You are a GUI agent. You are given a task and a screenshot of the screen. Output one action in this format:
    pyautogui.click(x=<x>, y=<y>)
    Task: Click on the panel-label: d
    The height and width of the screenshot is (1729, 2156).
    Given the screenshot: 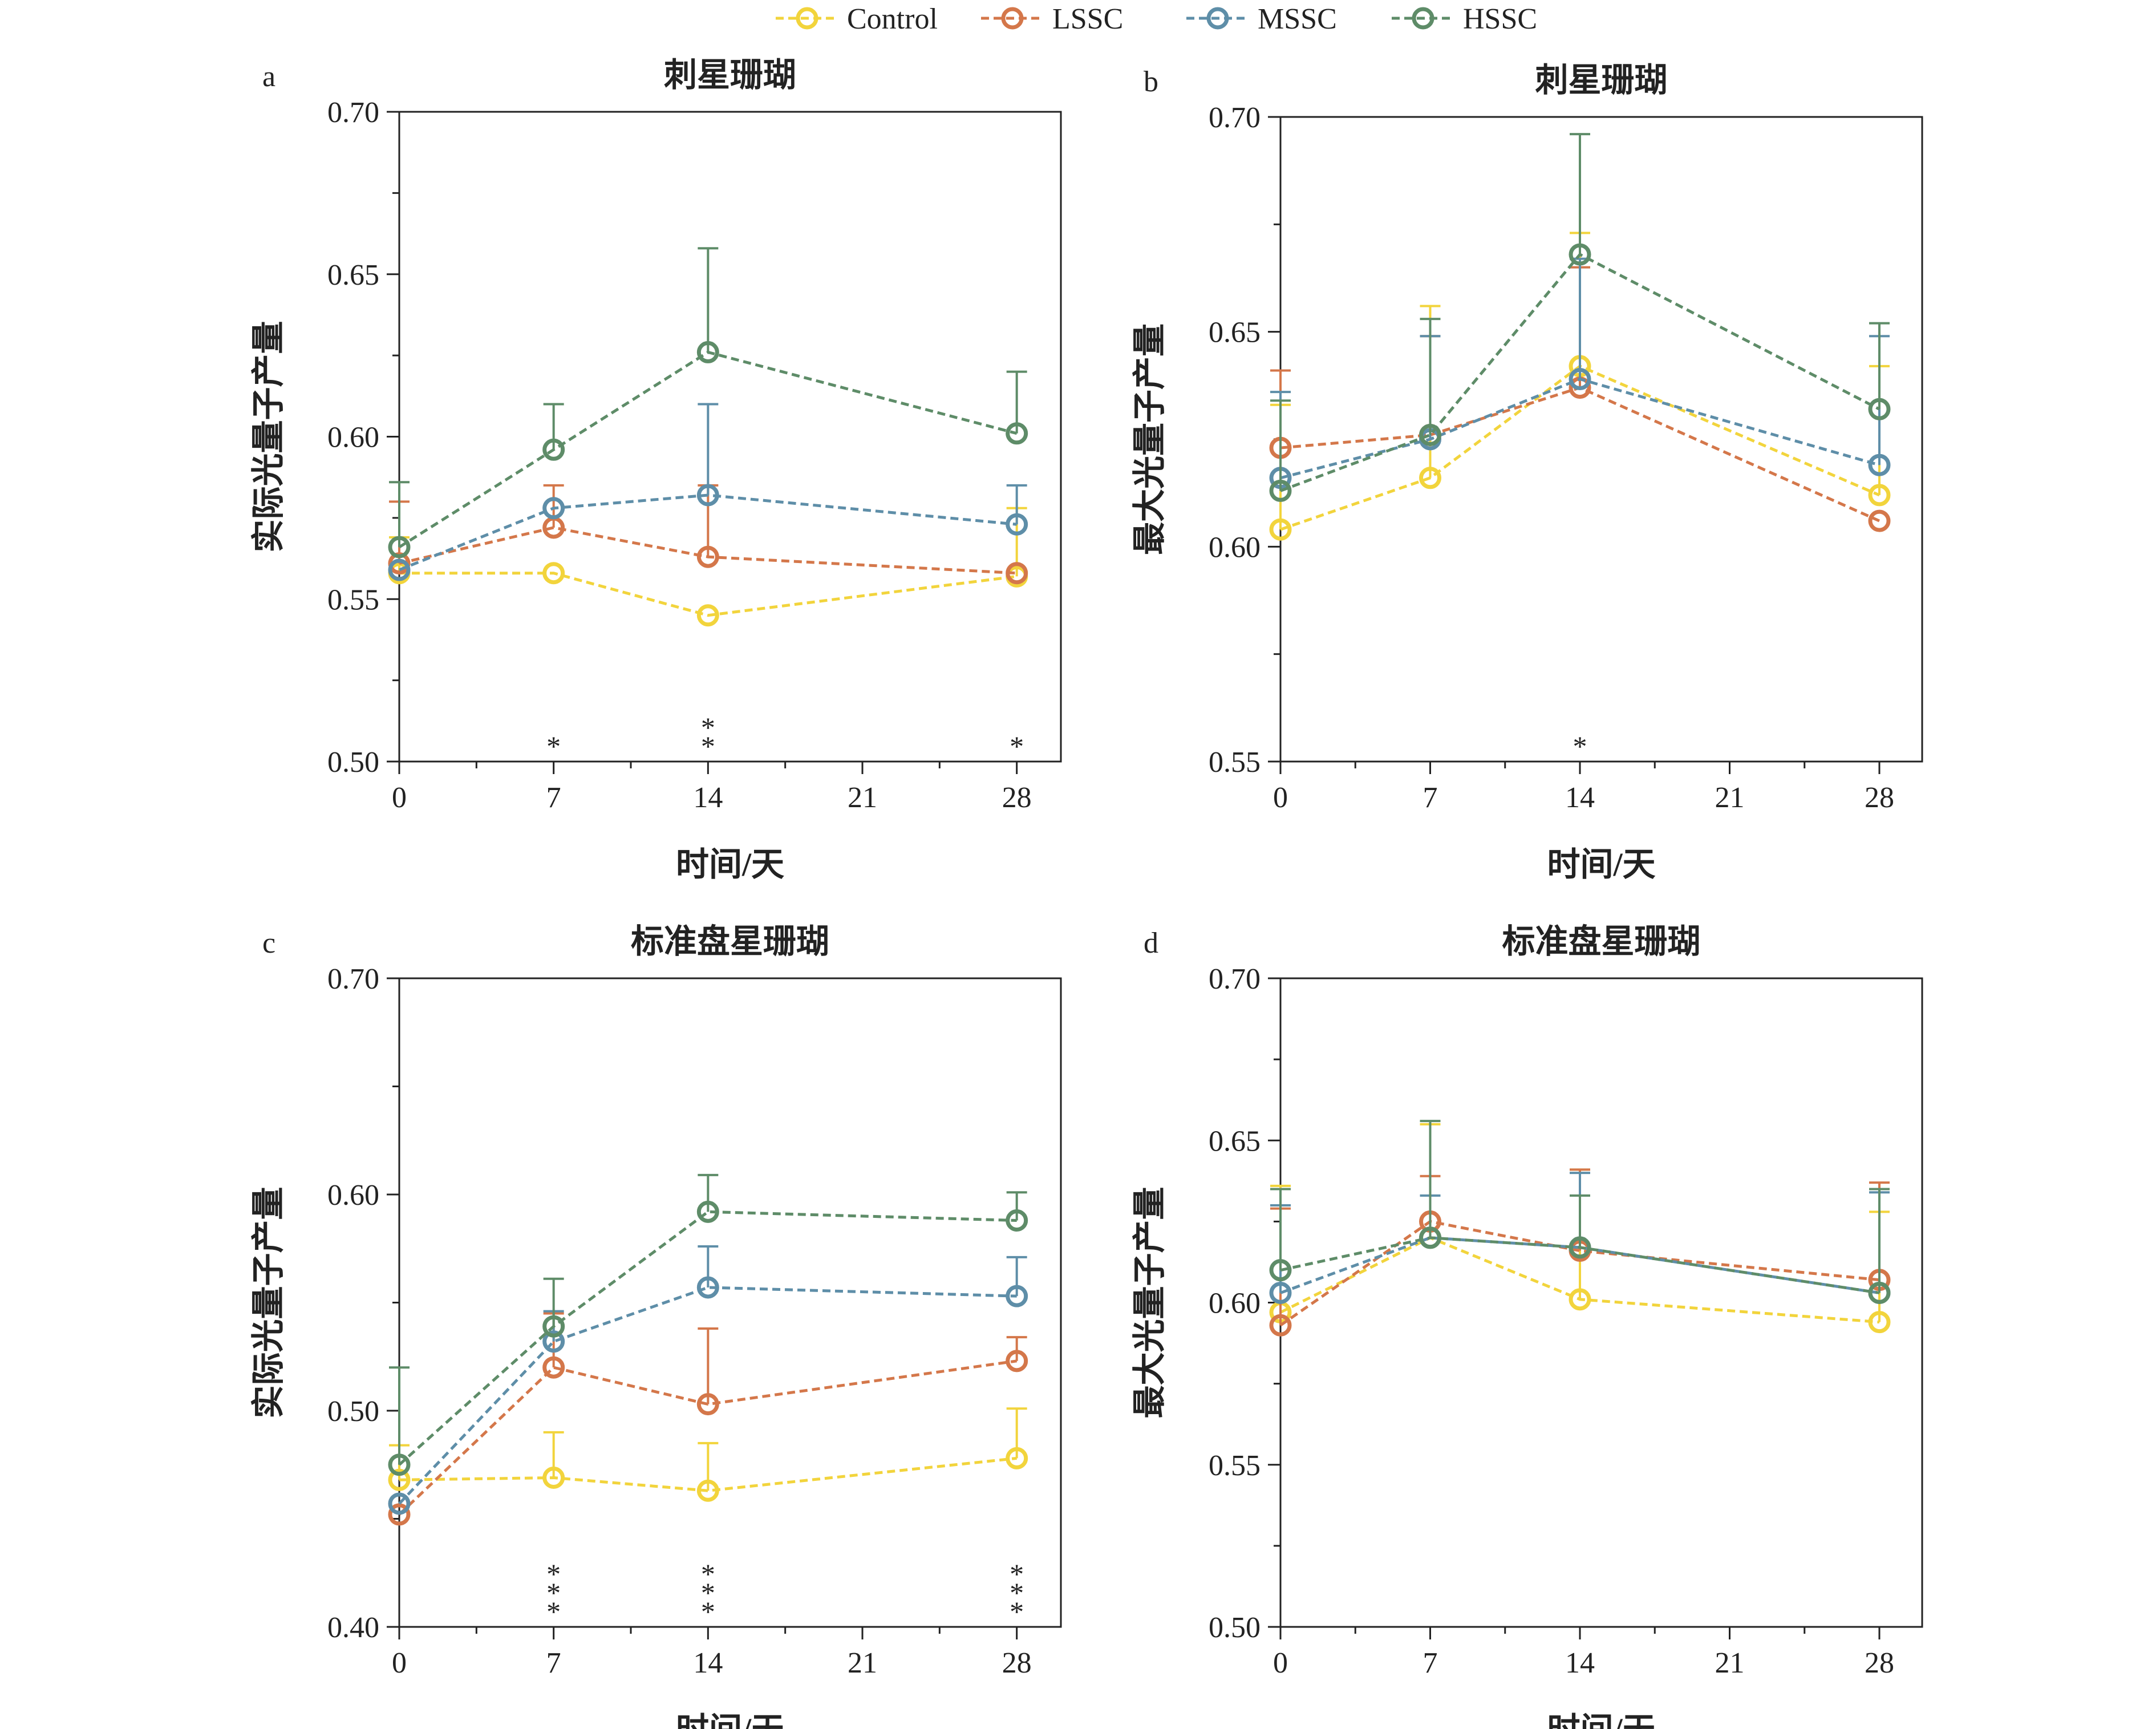 What is the action you would take?
    pyautogui.click(x=1151, y=943)
    